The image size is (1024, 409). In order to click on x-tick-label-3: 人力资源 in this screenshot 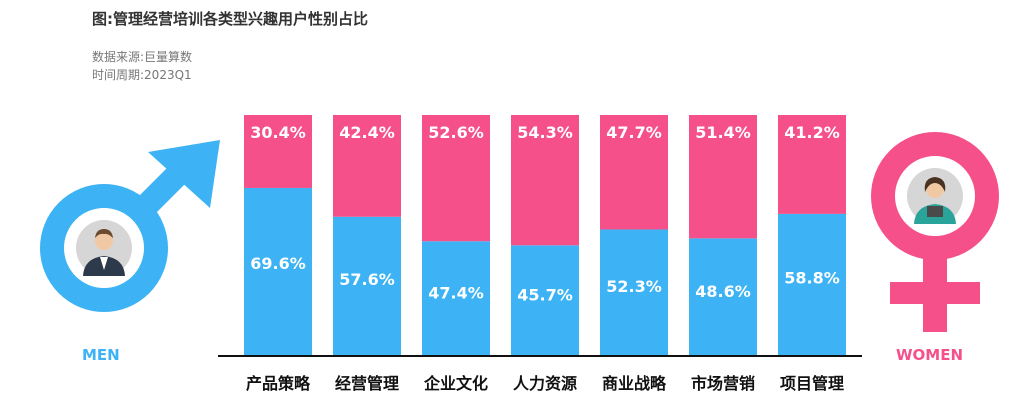, I will do `click(545, 383)`.